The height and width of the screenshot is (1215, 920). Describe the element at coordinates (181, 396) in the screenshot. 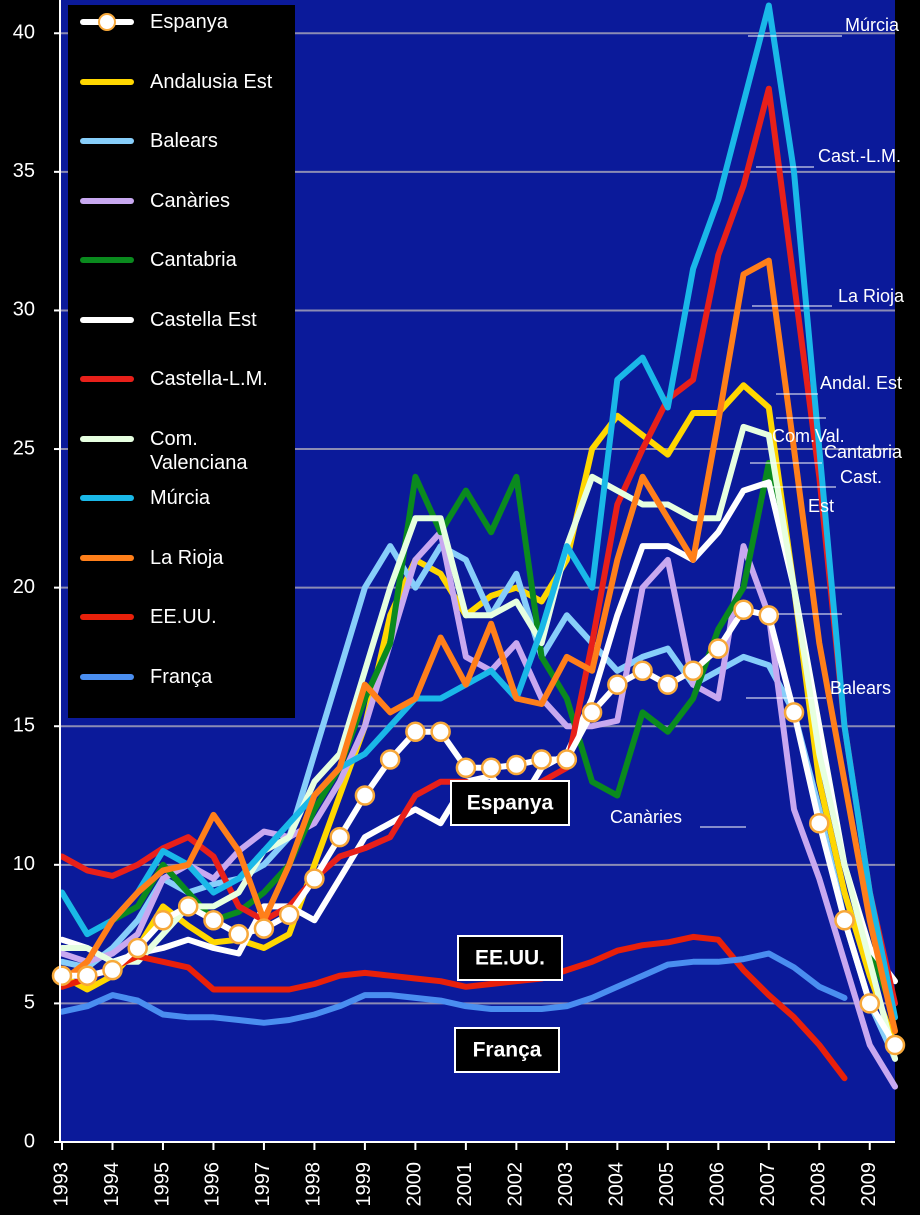

I see `legend-item: Castella-L.M.` at that location.